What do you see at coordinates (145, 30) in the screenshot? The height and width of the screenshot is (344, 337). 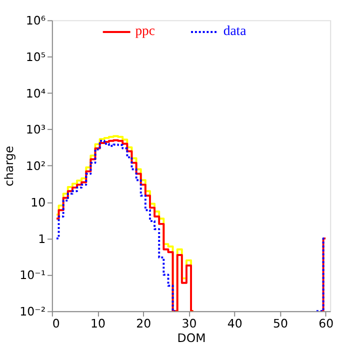 I see `legend-label: ppc` at bounding box center [145, 30].